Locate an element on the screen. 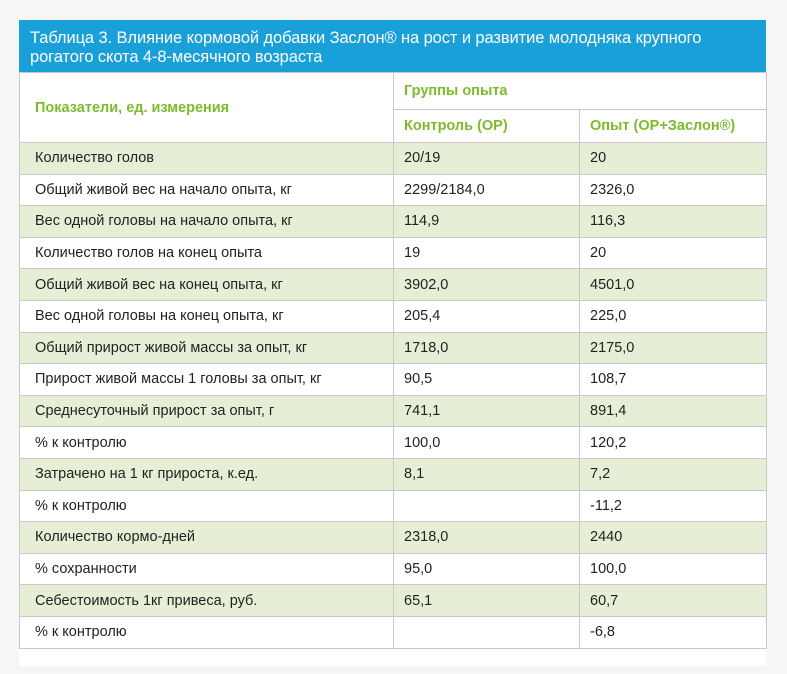  row-parameter: Количество голов is located at coordinates (206, 158).